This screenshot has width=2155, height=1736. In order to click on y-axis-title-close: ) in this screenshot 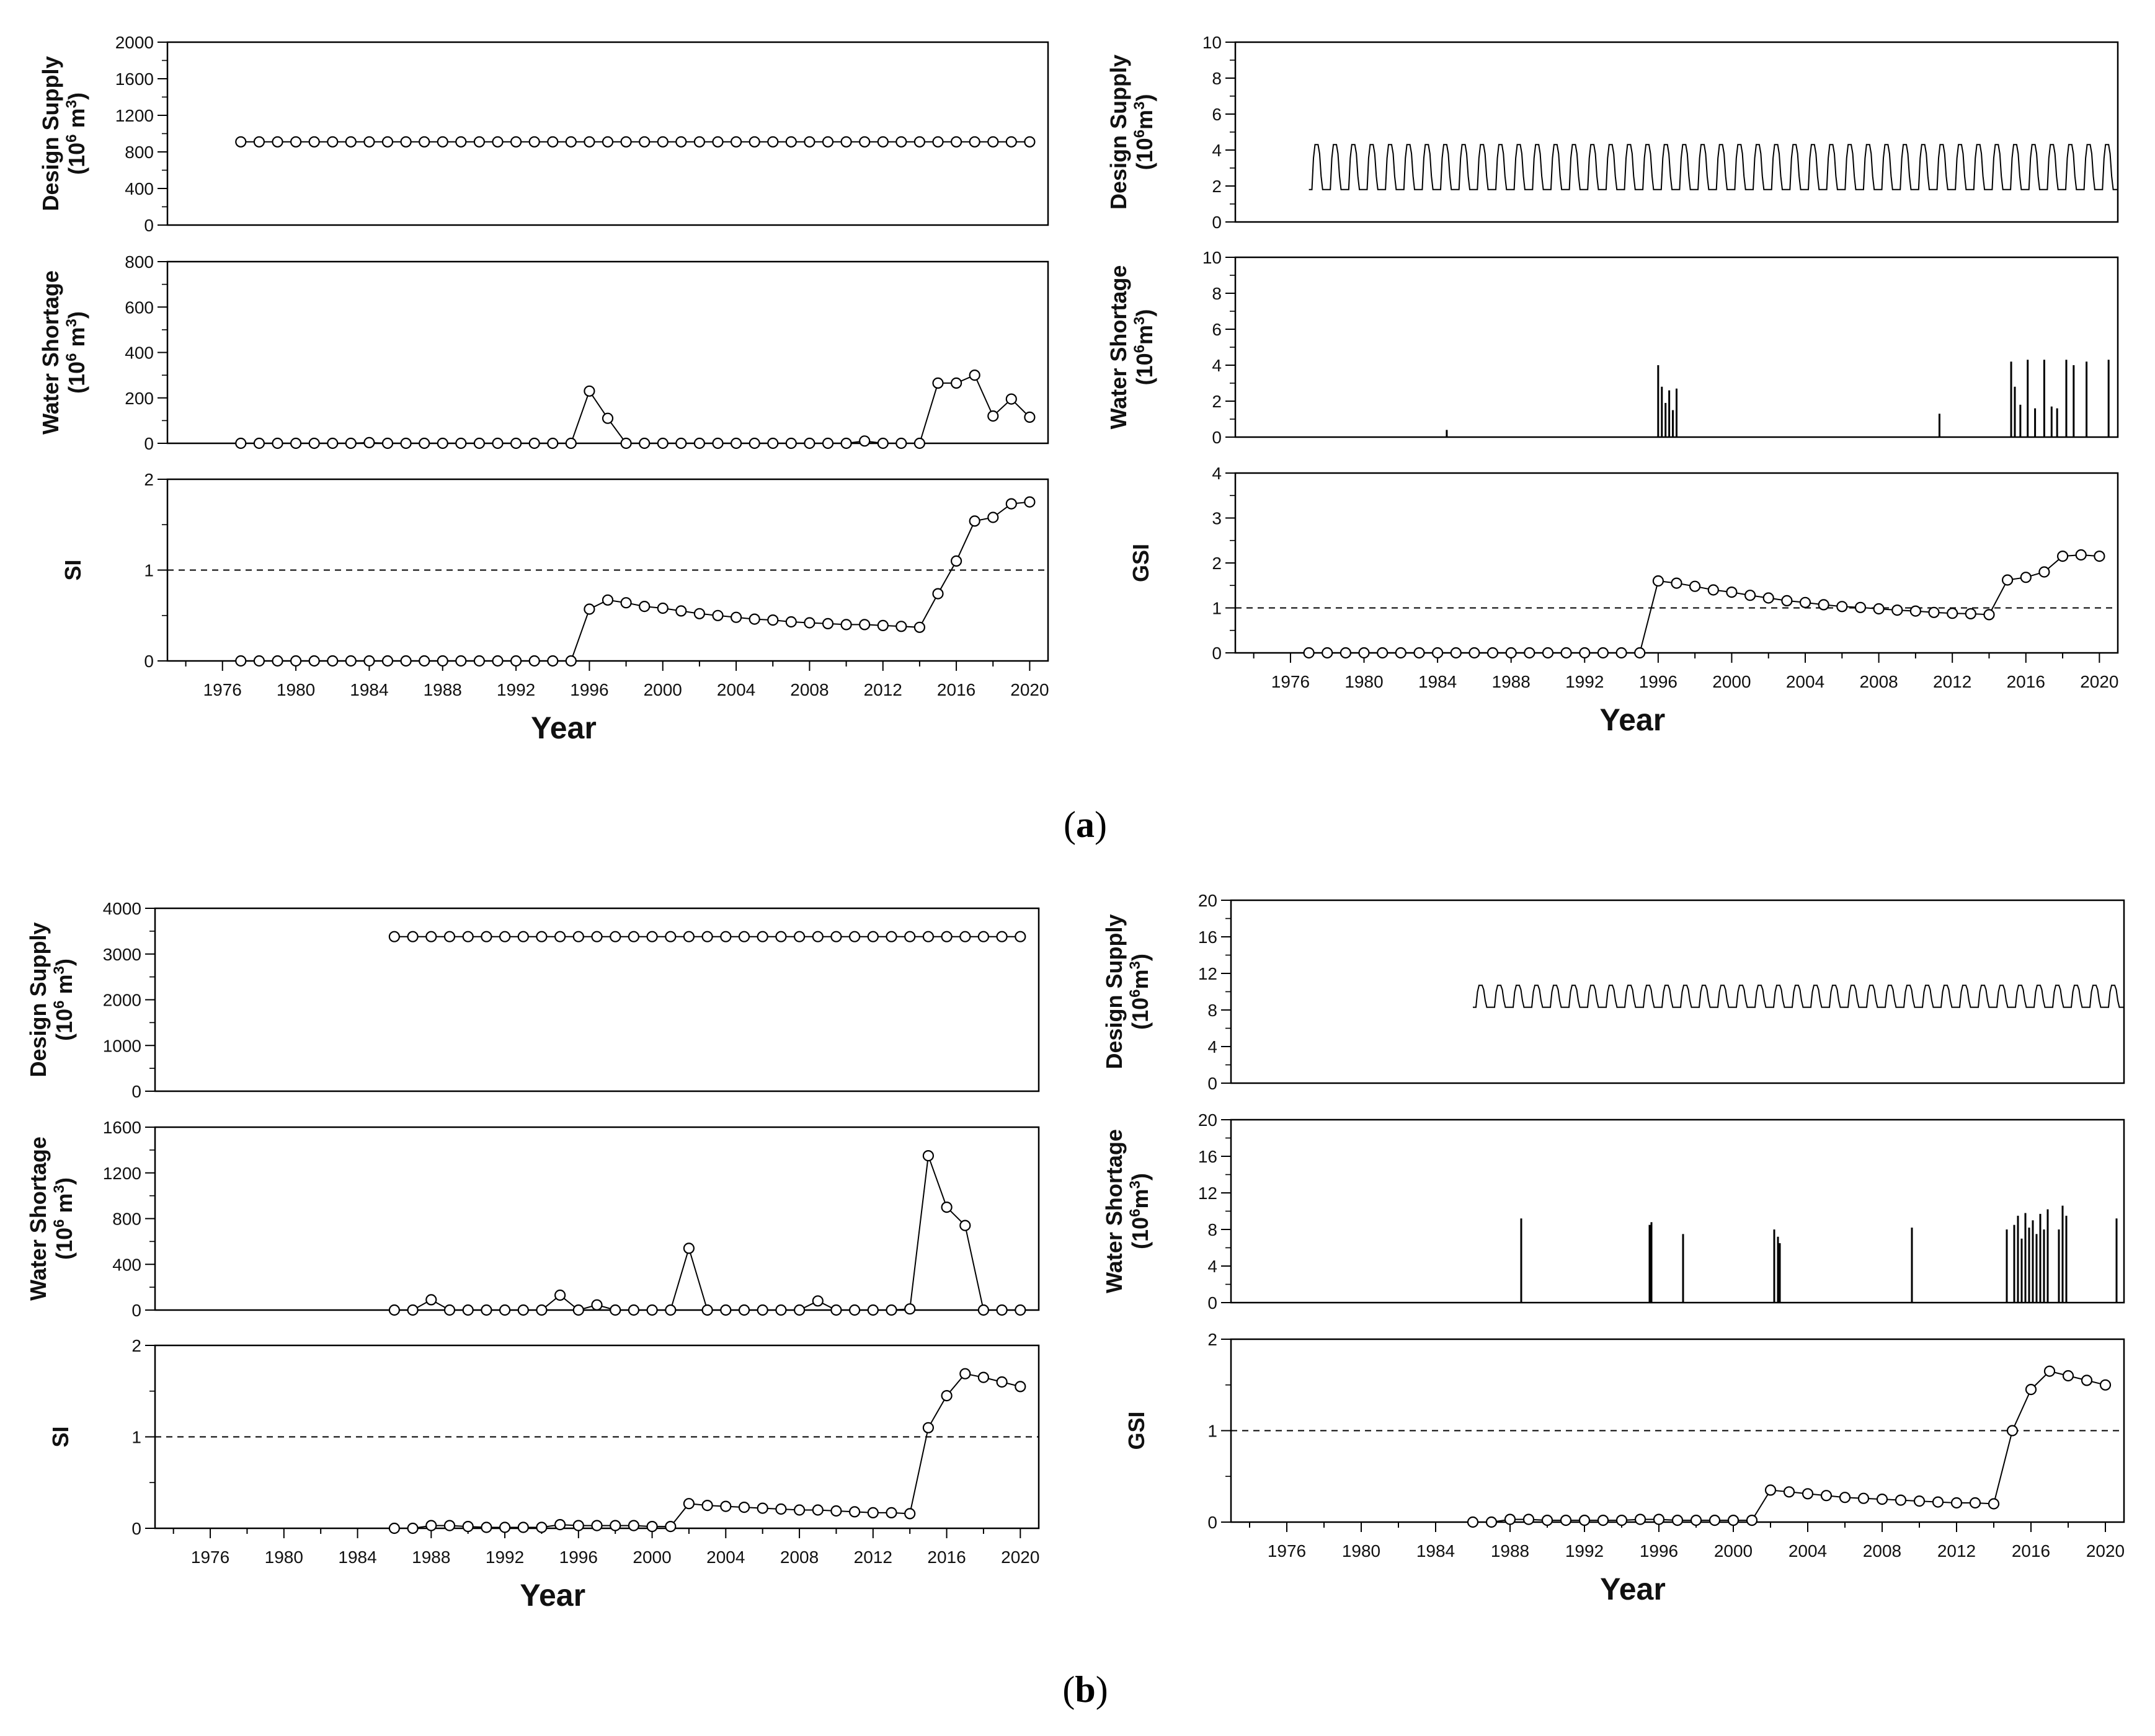, I will do `click(1145, 98)`.